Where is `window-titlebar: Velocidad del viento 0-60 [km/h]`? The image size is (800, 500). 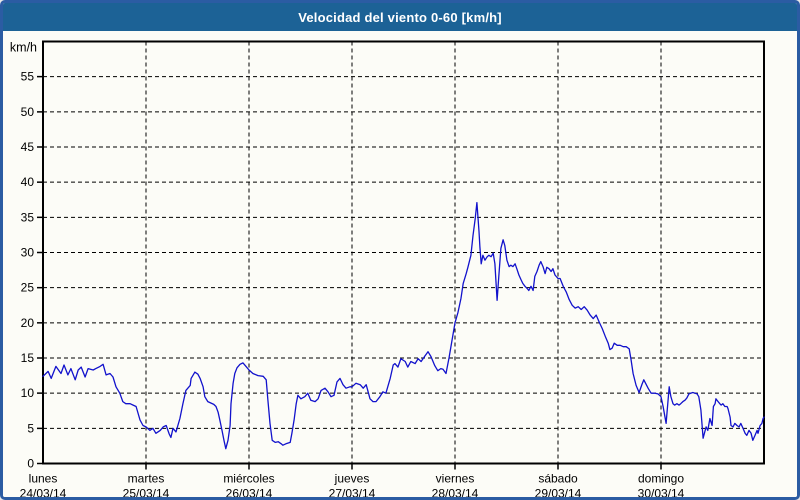
window-titlebar: Velocidad del viento 0-60 [km/h] is located at coordinates (400, 17).